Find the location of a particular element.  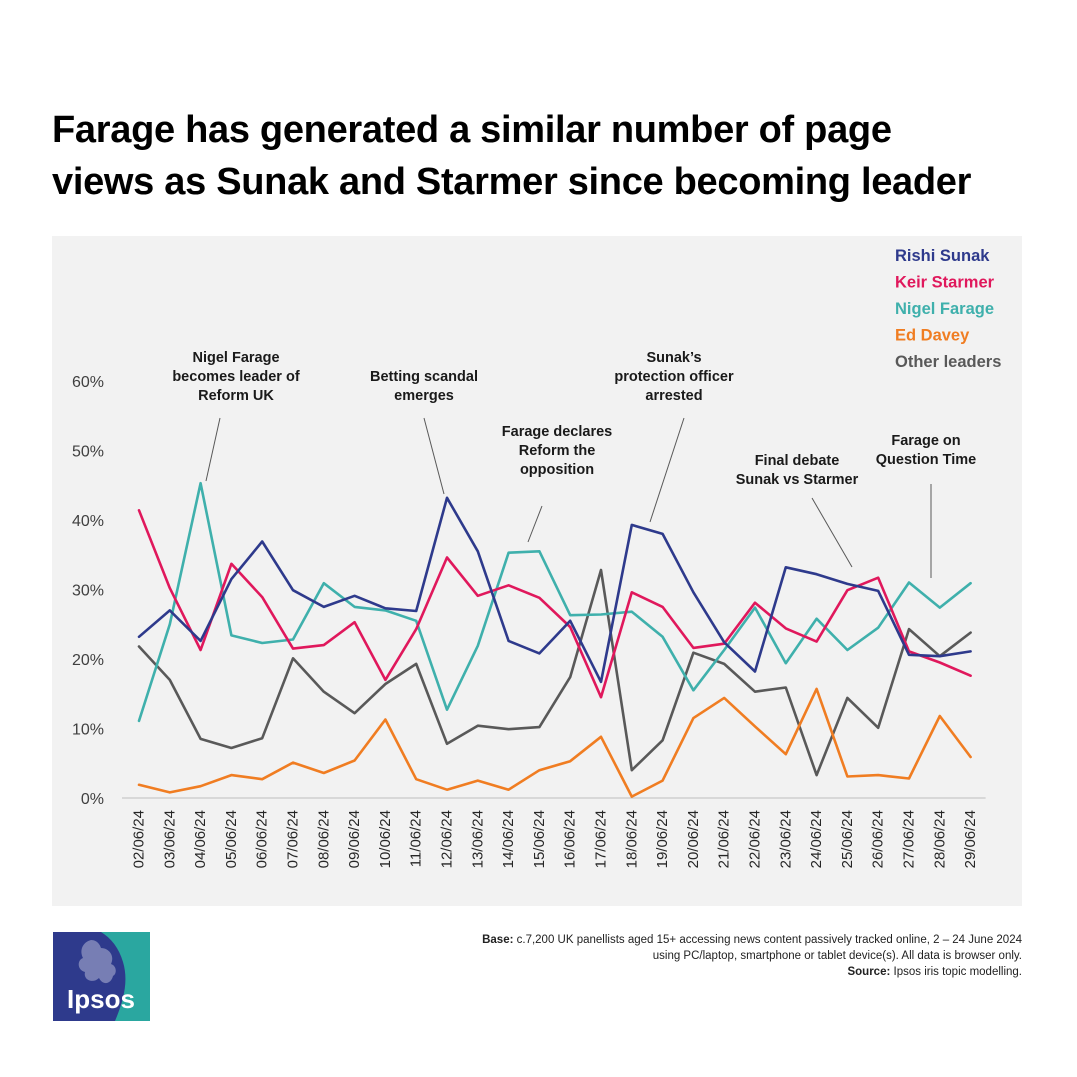

y-tick-label: 10% is located at coordinates (88, 730).